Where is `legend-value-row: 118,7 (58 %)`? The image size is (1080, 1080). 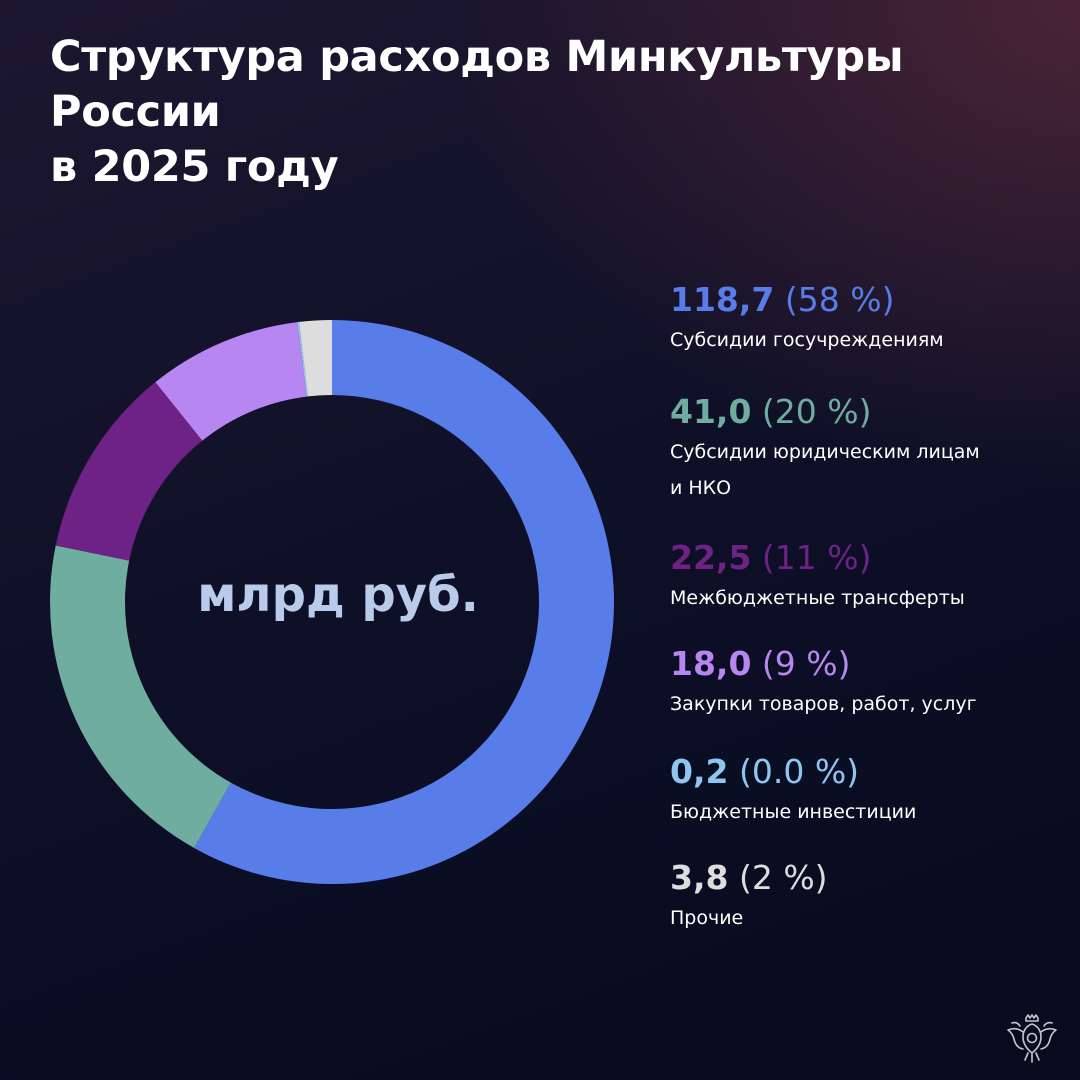
legend-value-row: 118,7 (58 %) is located at coordinates (870, 300).